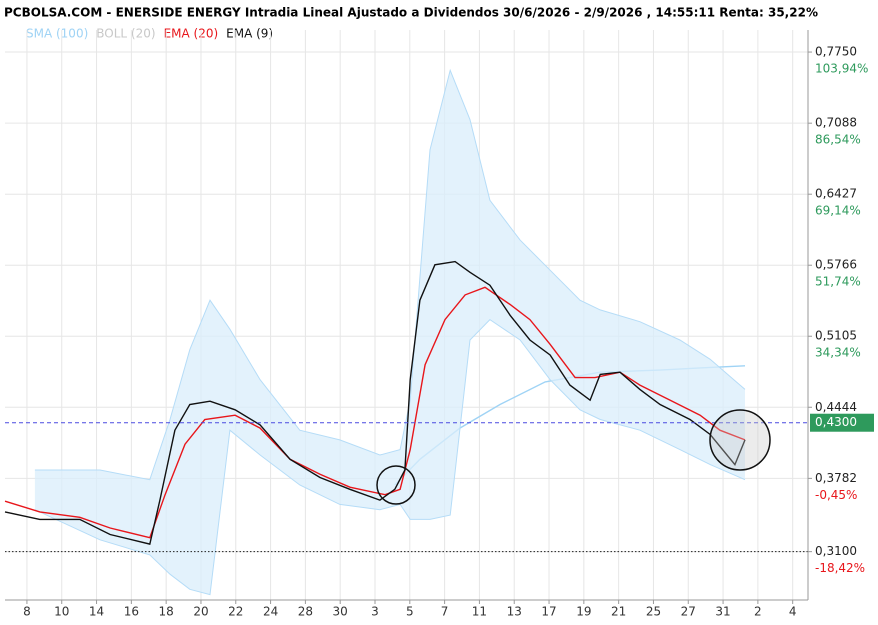 The width and height of the screenshot is (878, 625). What do you see at coordinates (838, 353) in the screenshot?
I see `y-change-label: 34,34%` at bounding box center [838, 353].